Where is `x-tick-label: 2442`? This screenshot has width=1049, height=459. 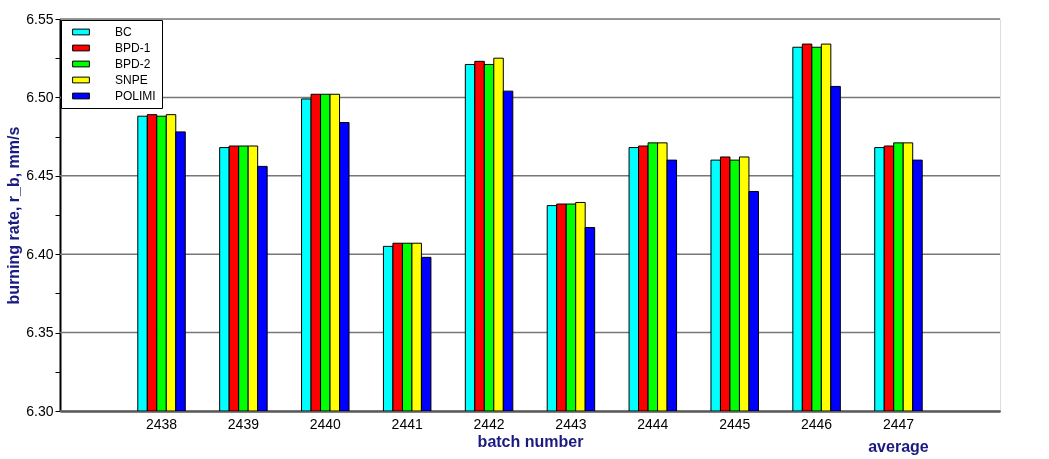
x-tick-label: 2442 is located at coordinates (489, 423).